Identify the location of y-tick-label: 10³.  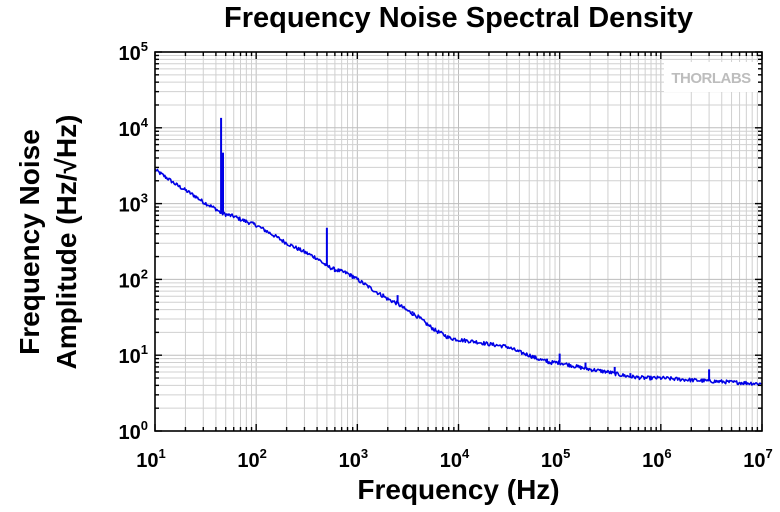
(133, 204).